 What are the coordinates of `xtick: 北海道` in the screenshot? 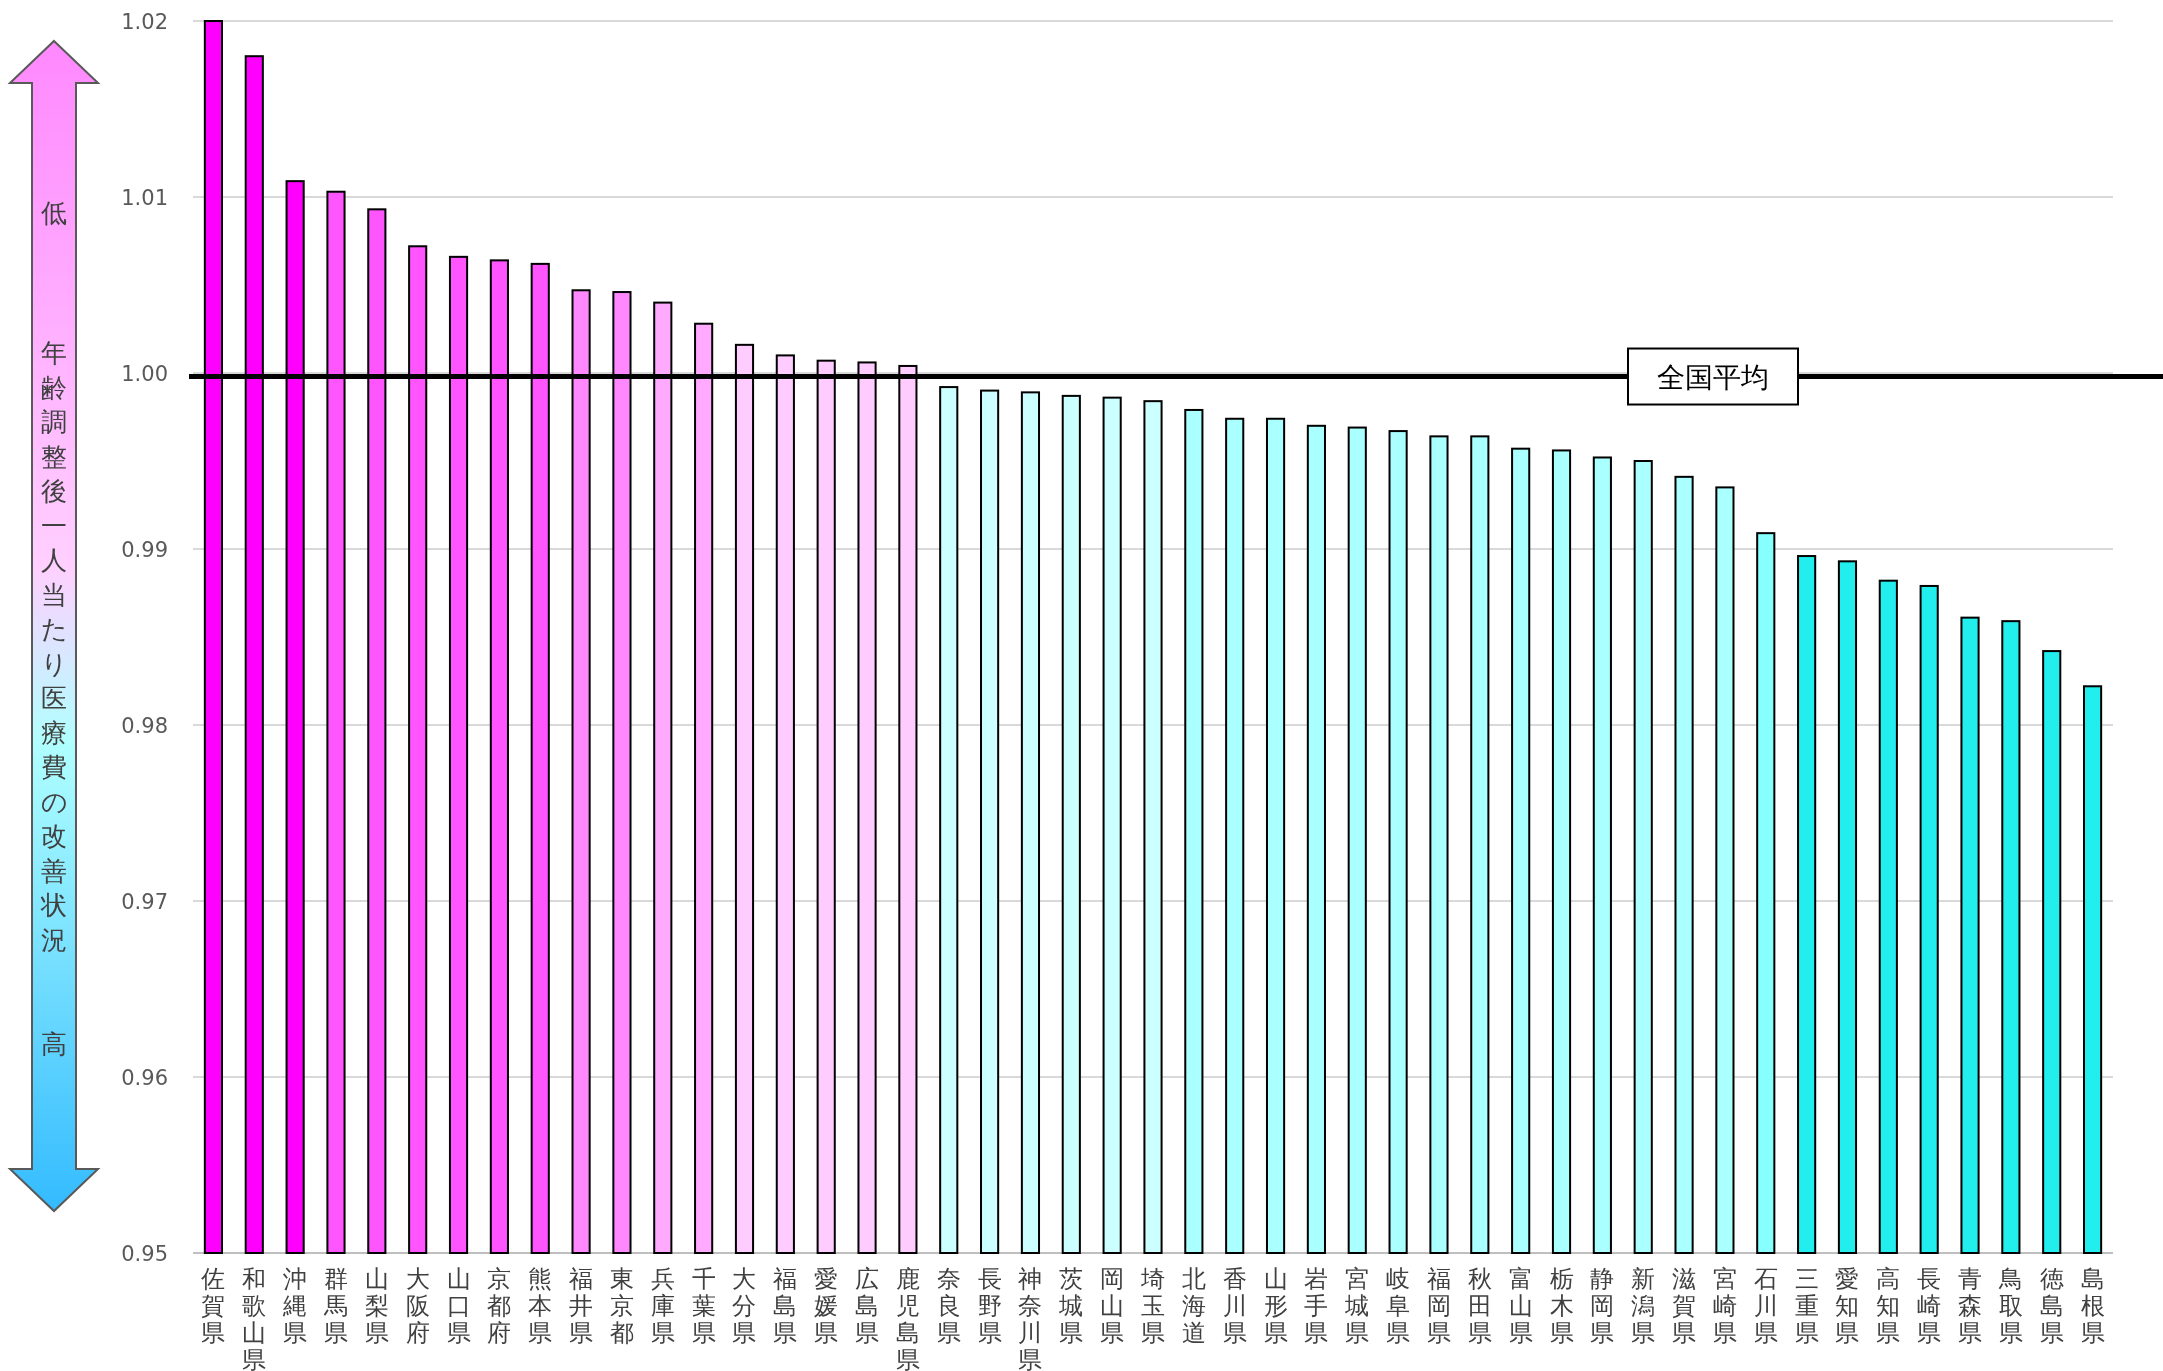 It's located at (1193, 1306).